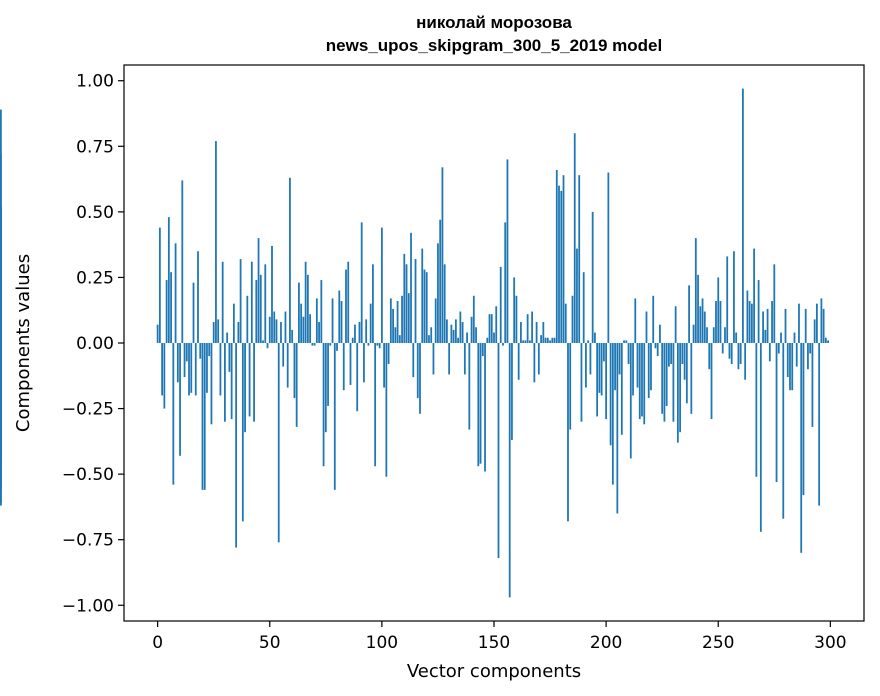  What do you see at coordinates (499, 637) in the screenshot?
I see `x-axis: 0 50 100 150 200 250 300` at bounding box center [499, 637].